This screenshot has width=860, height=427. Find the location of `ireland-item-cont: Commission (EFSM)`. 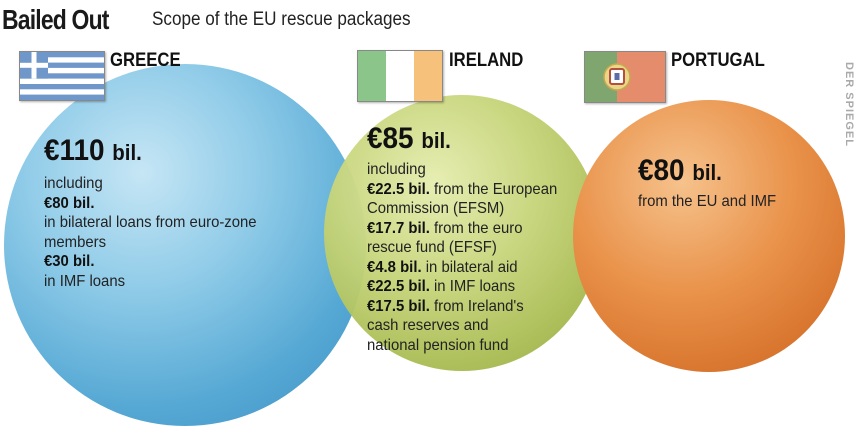

ireland-item-cont: Commission (EFSM) is located at coordinates (436, 208).